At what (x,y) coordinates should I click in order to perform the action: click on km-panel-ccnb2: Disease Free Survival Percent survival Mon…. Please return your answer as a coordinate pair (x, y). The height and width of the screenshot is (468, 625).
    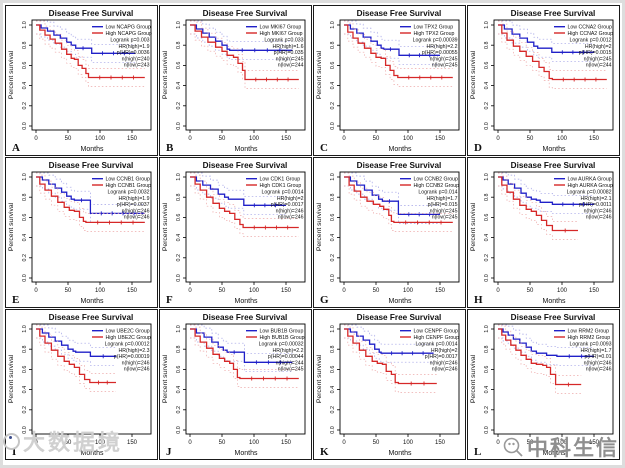
    Looking at the image, I should click on (389, 232).